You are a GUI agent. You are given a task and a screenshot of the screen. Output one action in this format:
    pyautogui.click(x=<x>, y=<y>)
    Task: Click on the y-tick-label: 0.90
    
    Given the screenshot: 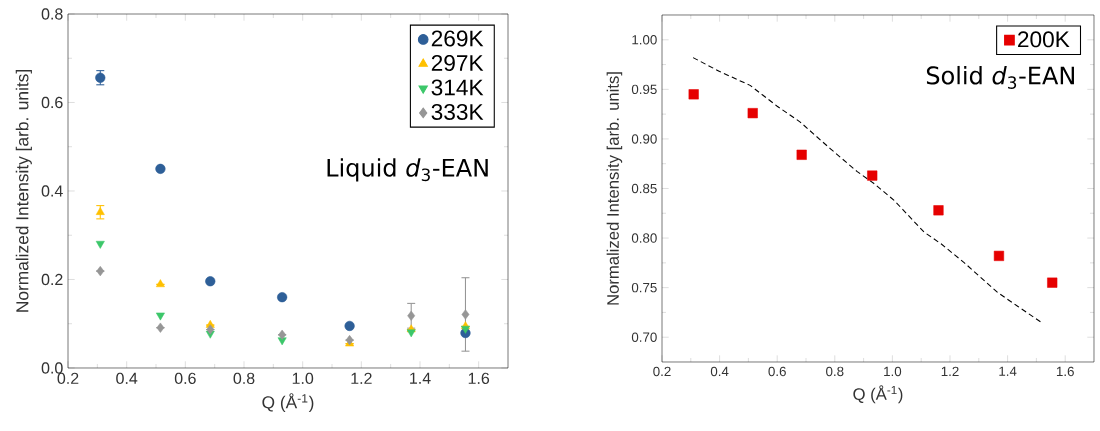 What is the action you would take?
    pyautogui.click(x=644, y=139)
    